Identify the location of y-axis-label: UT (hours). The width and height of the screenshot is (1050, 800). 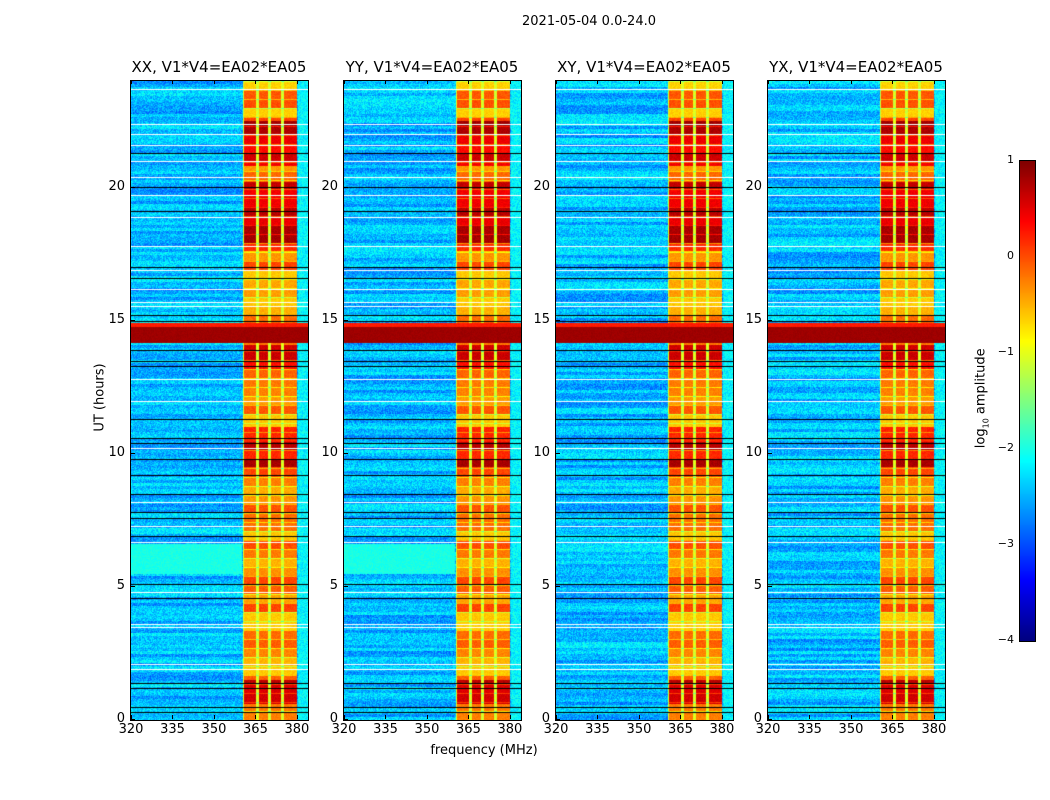
(100, 397).